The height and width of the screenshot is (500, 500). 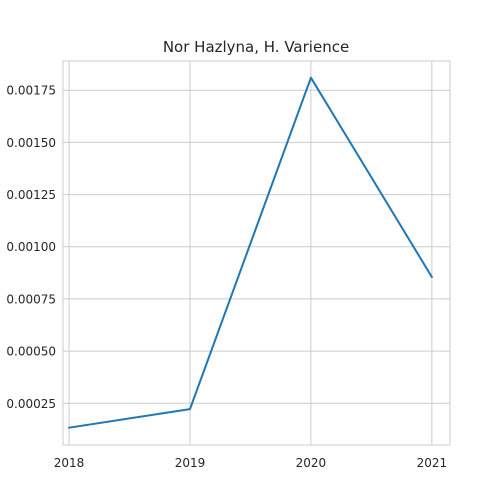 What do you see at coordinates (31, 195) in the screenshot?
I see `y-tick-label: 0.00125` at bounding box center [31, 195].